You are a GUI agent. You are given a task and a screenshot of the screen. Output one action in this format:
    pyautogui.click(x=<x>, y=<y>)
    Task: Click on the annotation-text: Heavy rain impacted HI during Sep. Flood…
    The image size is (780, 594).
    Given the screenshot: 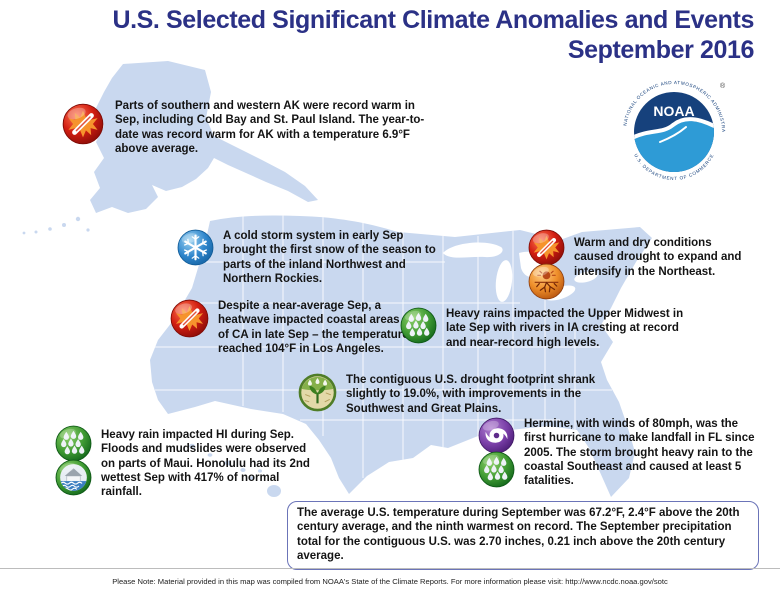 What is the action you would take?
    pyautogui.click(x=205, y=463)
    